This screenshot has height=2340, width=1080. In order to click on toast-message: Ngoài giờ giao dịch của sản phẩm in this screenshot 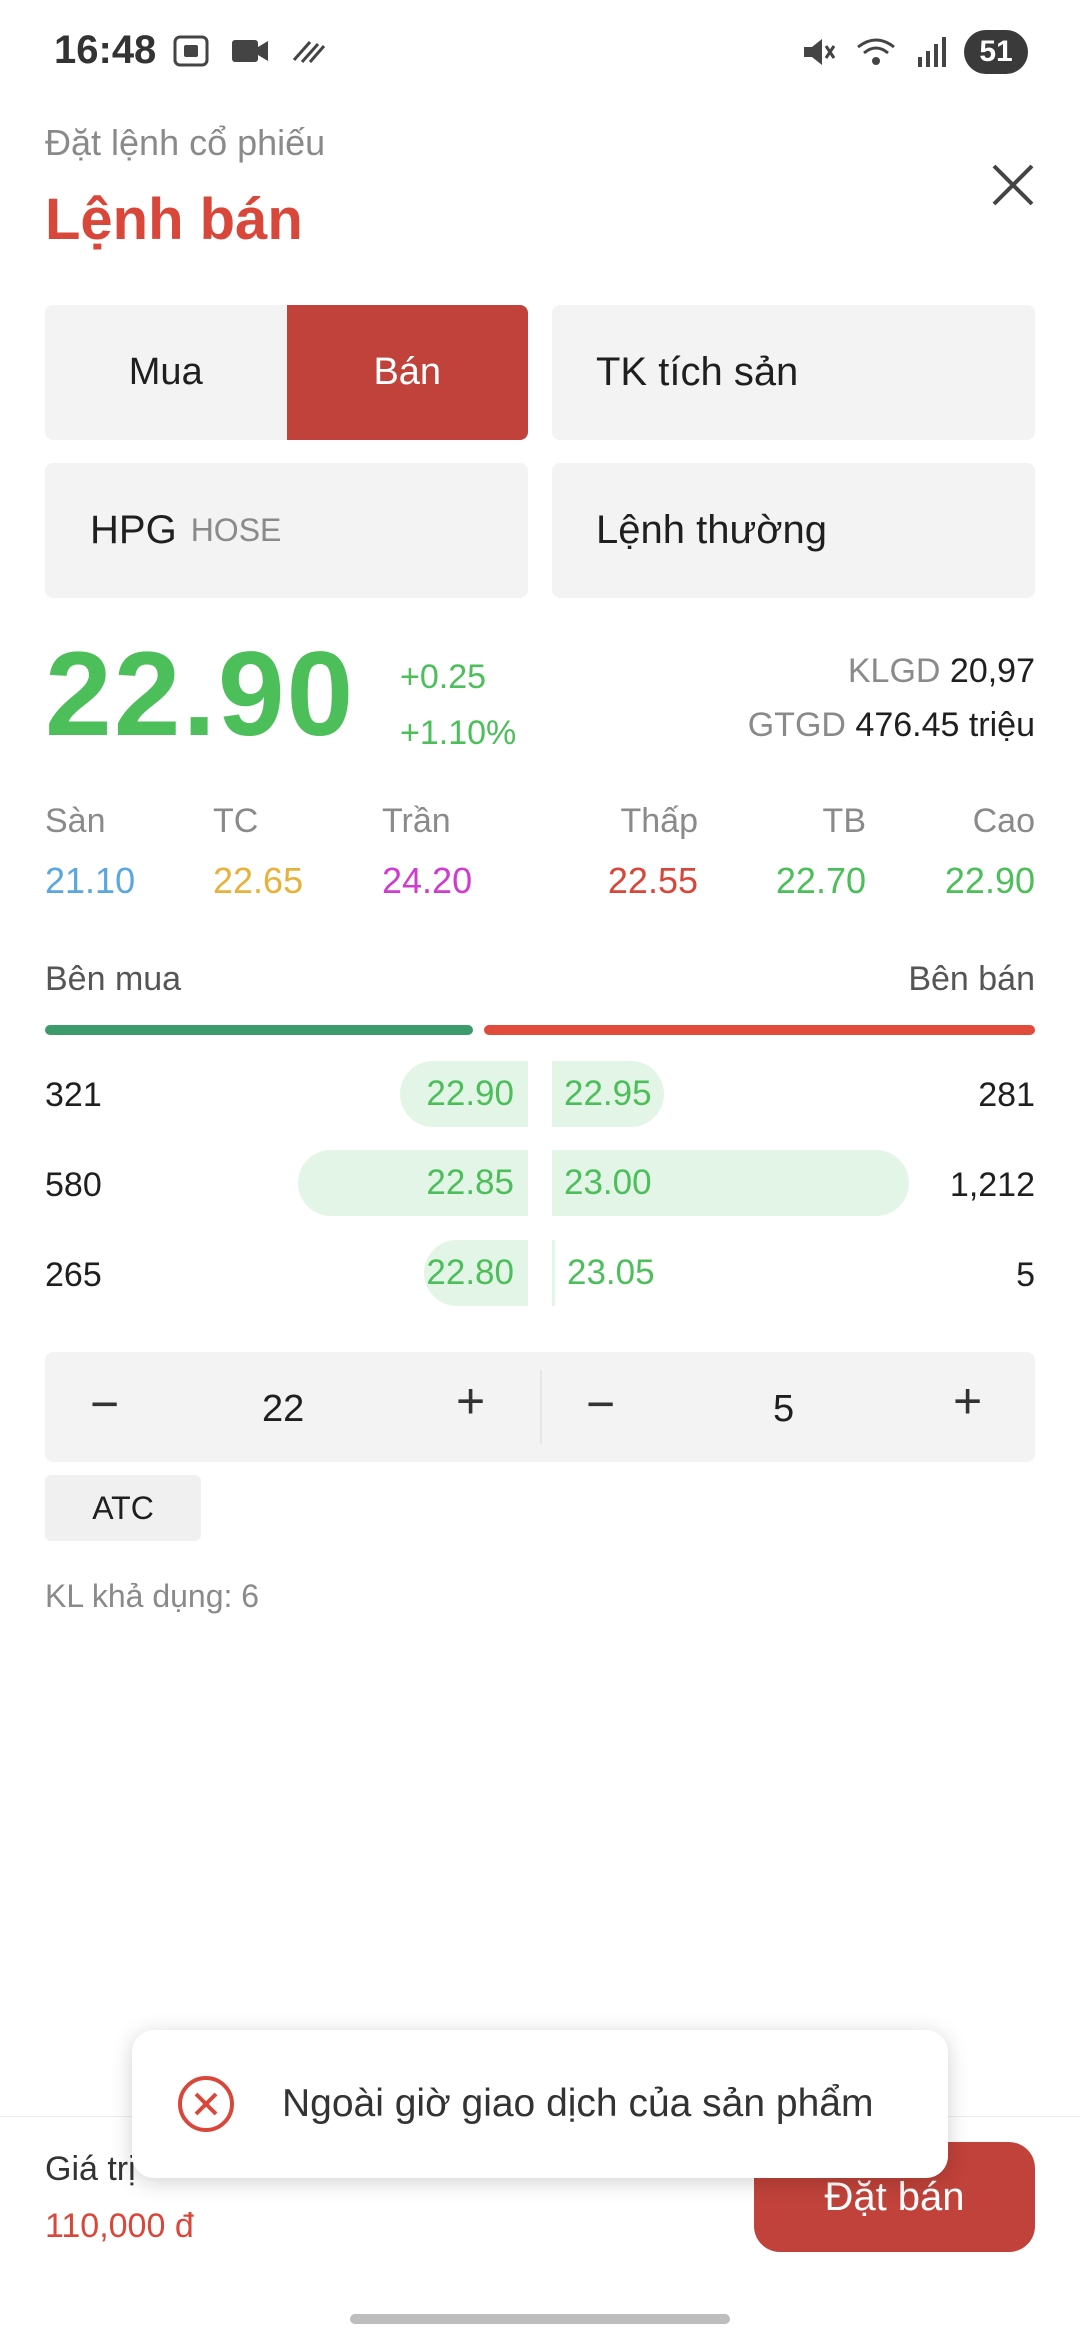, I will do `click(578, 2103)`.